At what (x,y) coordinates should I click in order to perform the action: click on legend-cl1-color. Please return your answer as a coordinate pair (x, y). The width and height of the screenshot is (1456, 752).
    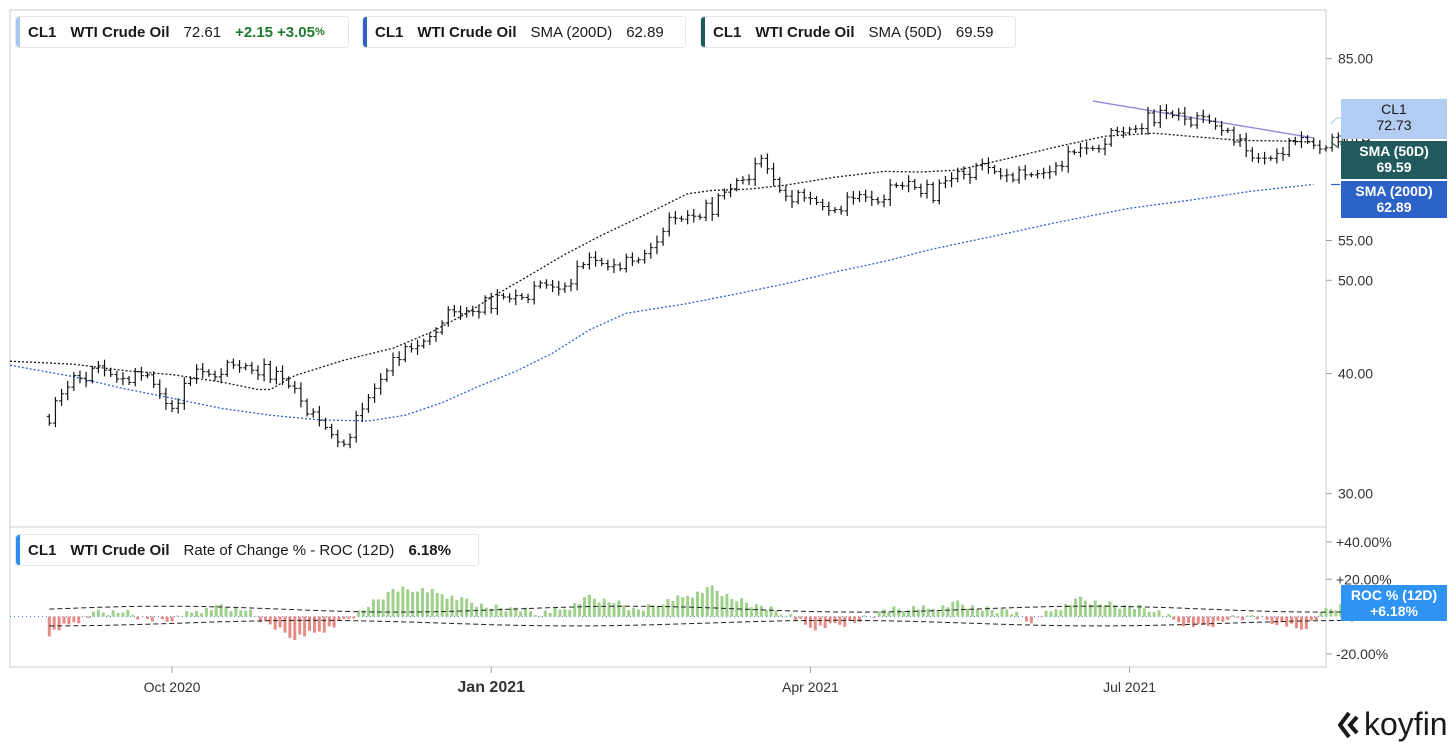
    Looking at the image, I should click on (18, 32).